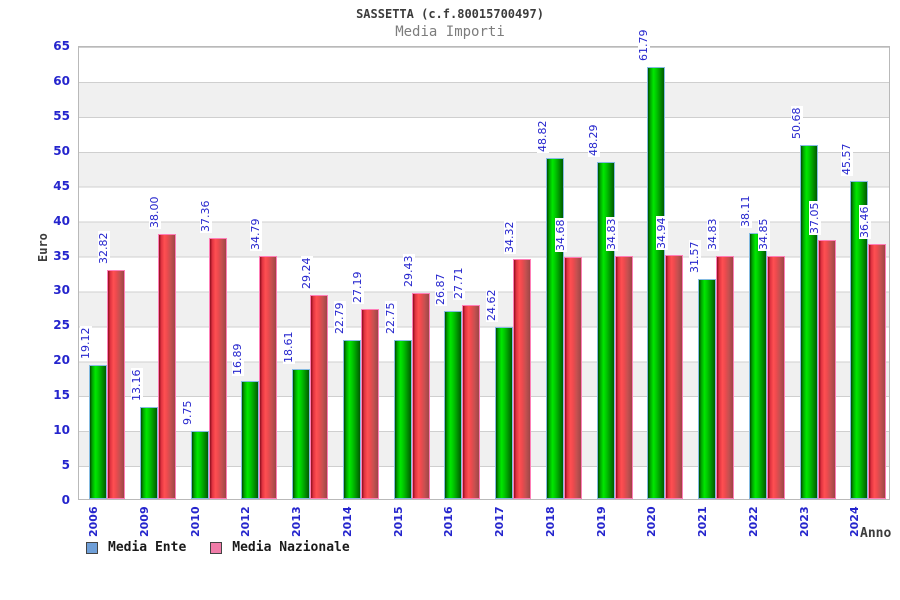  I want to click on value-label-media-ente-2010: 9.75, so click(187, 412).